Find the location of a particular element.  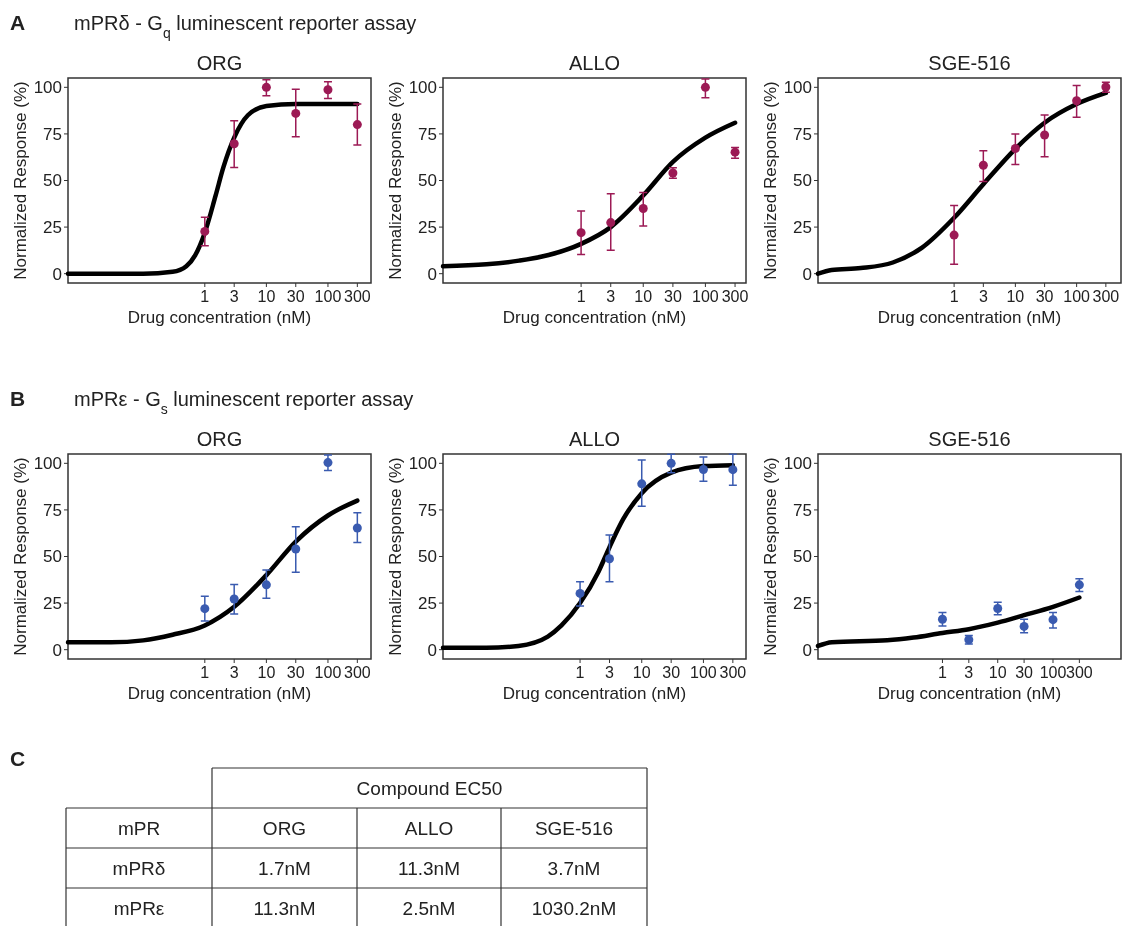

text: B is located at coordinates (18, 398).